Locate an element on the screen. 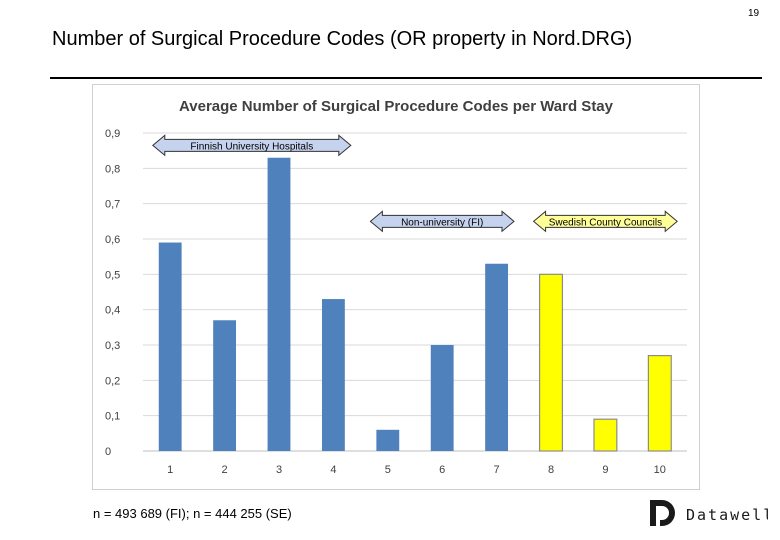 Image resolution: width=780 pixels, height=540 pixels. y-tick-label: 0,3 is located at coordinates (112, 346).